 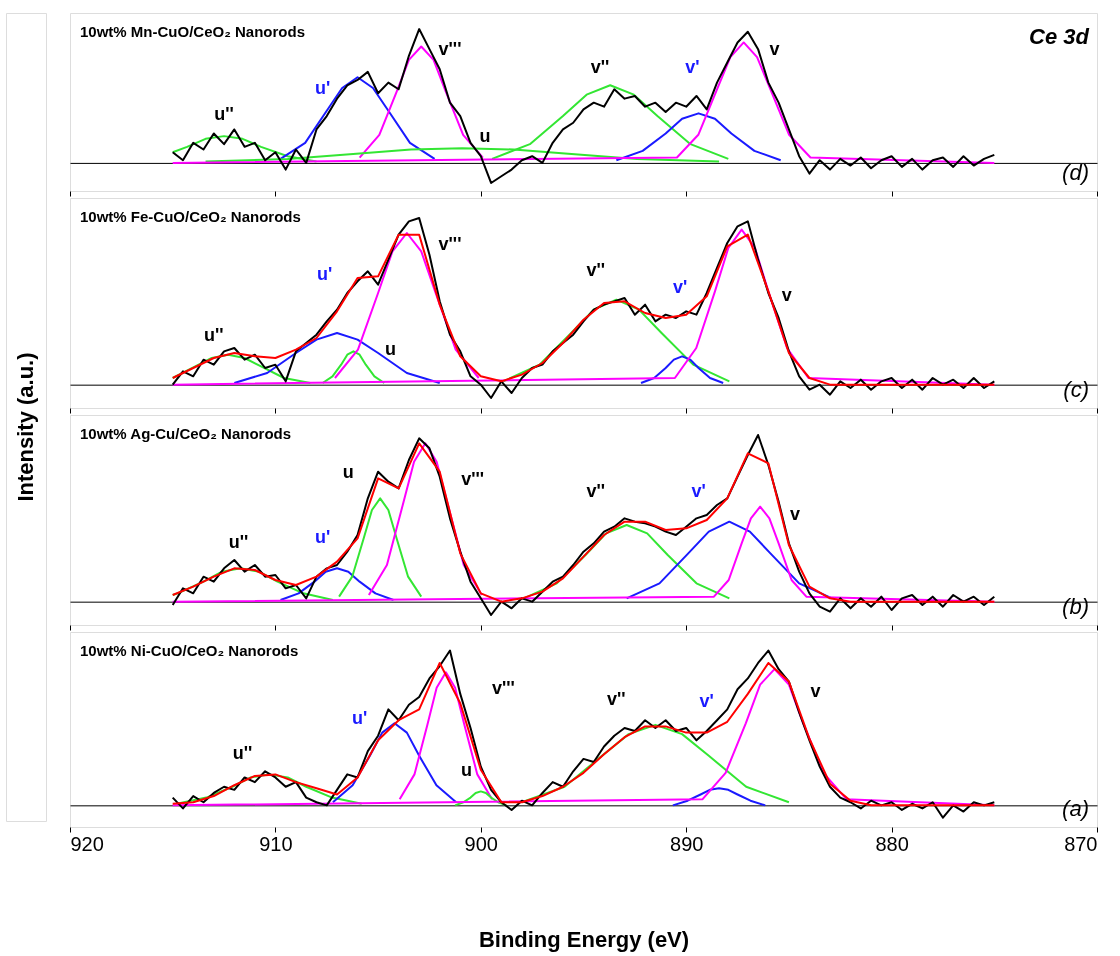 I want to click on annotation: Ce 3d, so click(x=1059, y=36).